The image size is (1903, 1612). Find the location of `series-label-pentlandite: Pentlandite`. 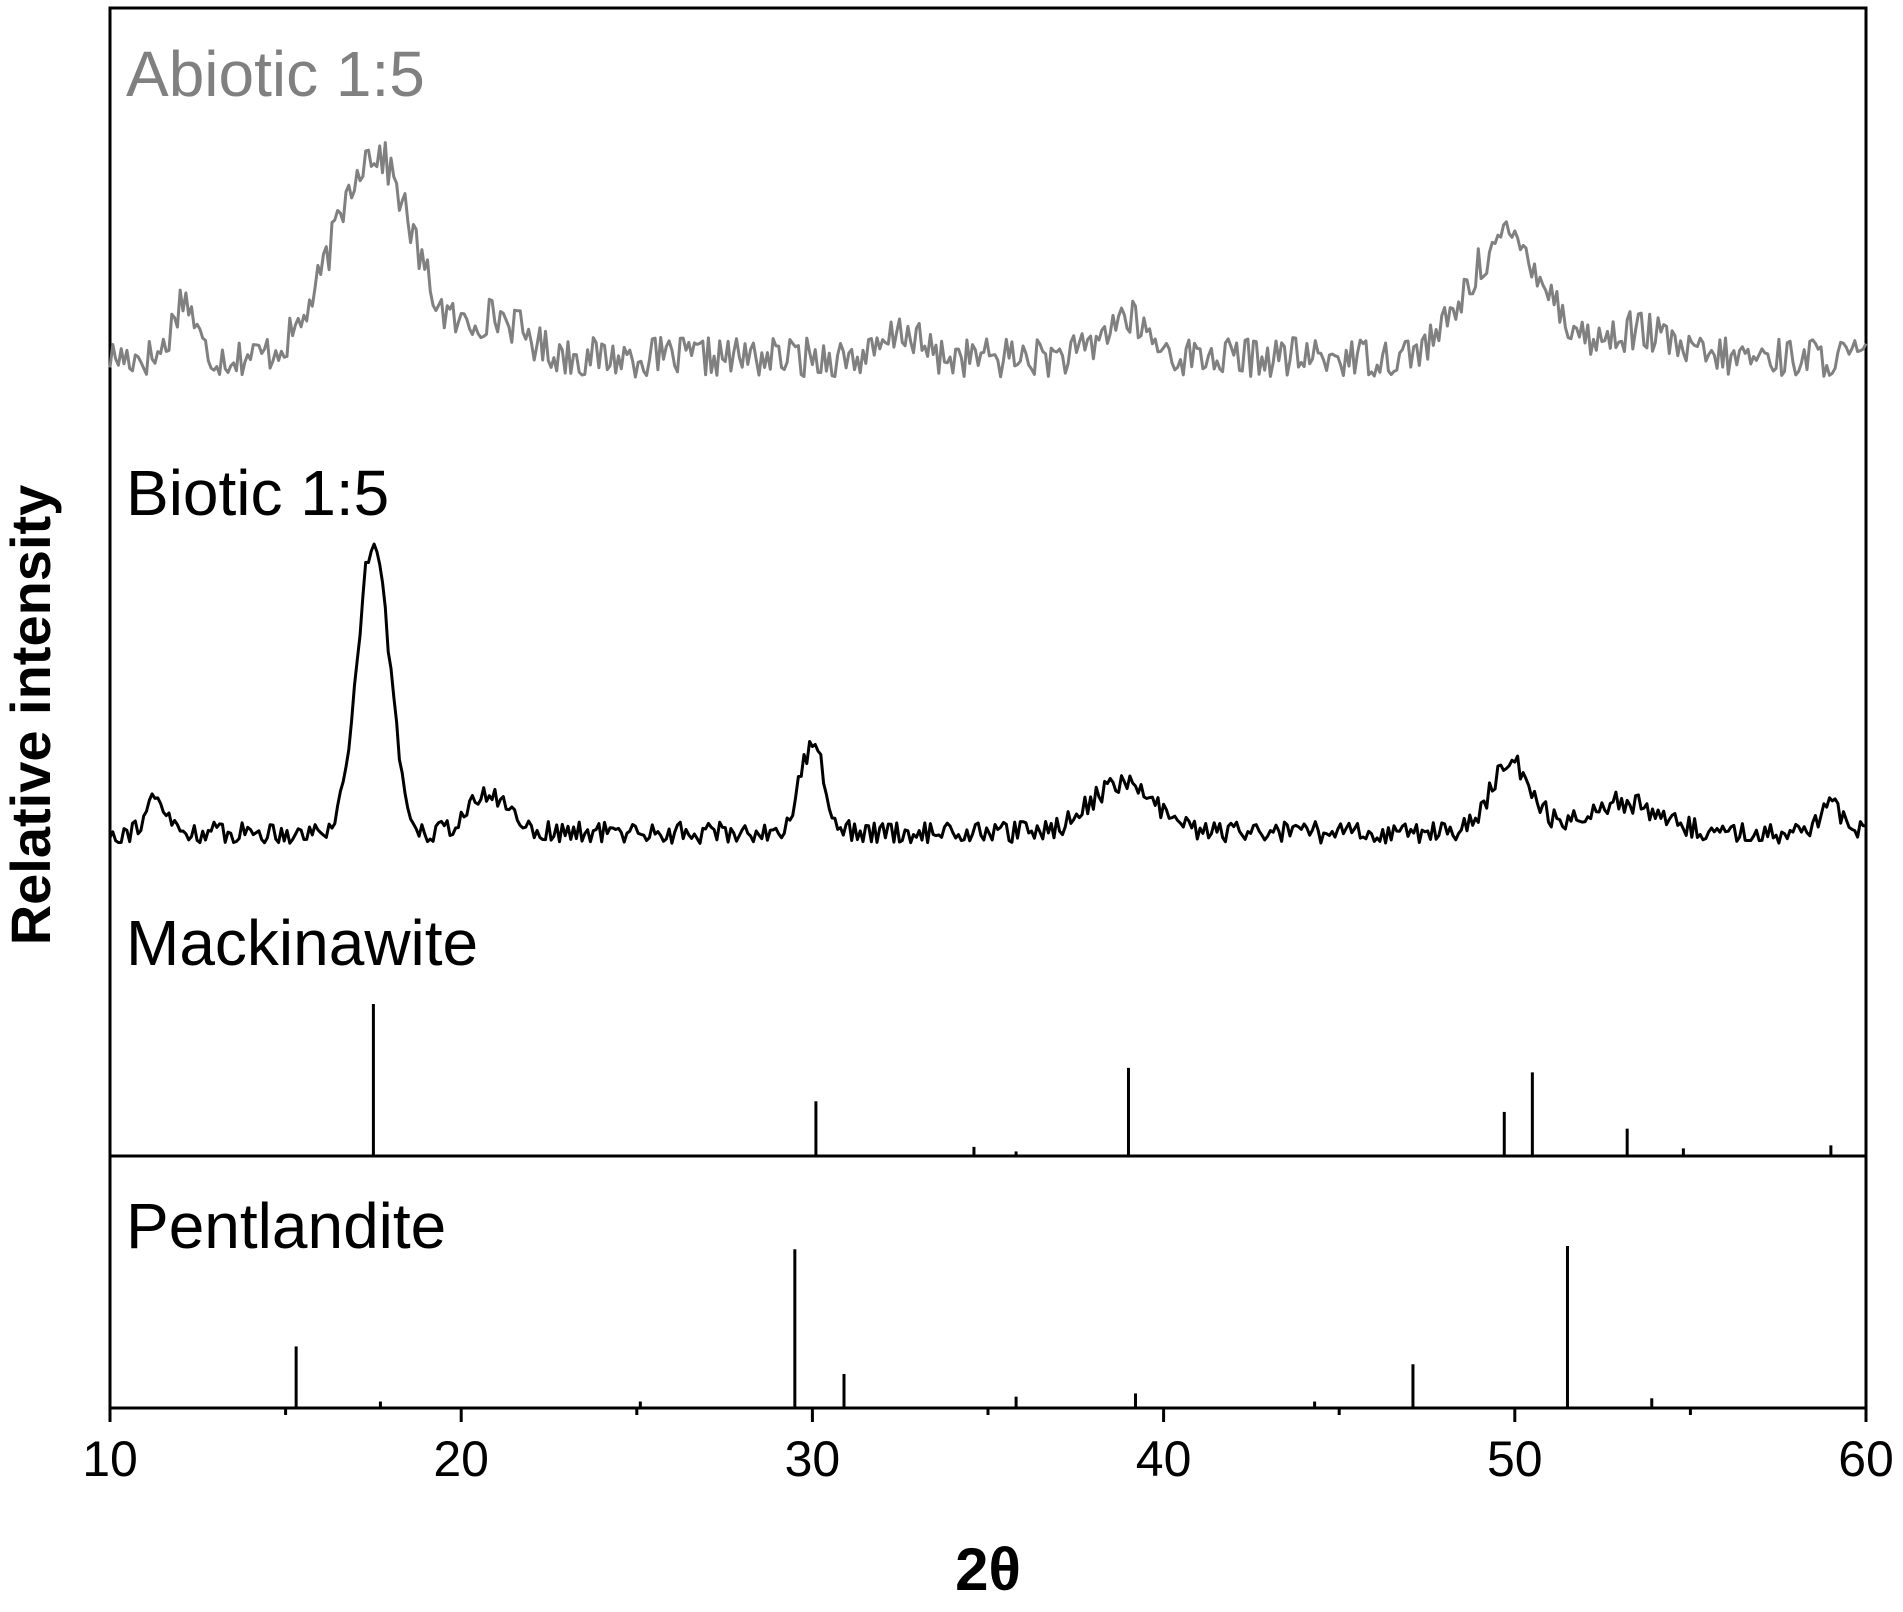

series-label-pentlandite: Pentlandite is located at coordinates (286, 1226).